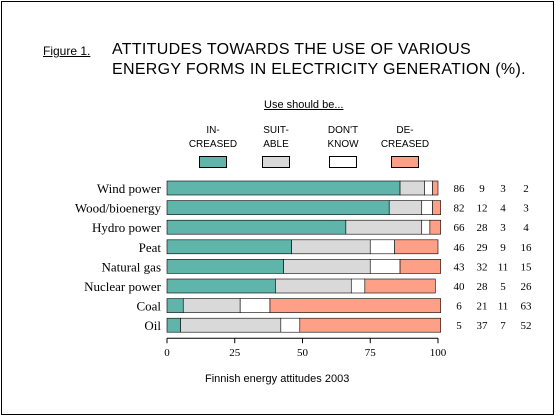 The image size is (555, 416). What do you see at coordinates (370, 325) in the screenshot?
I see `bar-oil-decreased` at bounding box center [370, 325].